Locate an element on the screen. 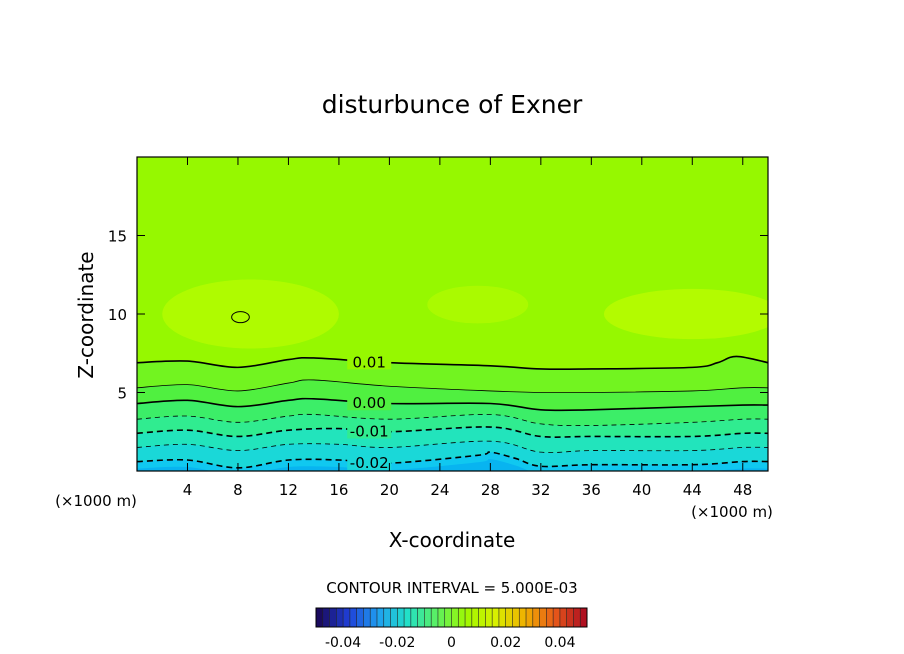  colorbar-tick-label: -0.02 is located at coordinates (397, 643).